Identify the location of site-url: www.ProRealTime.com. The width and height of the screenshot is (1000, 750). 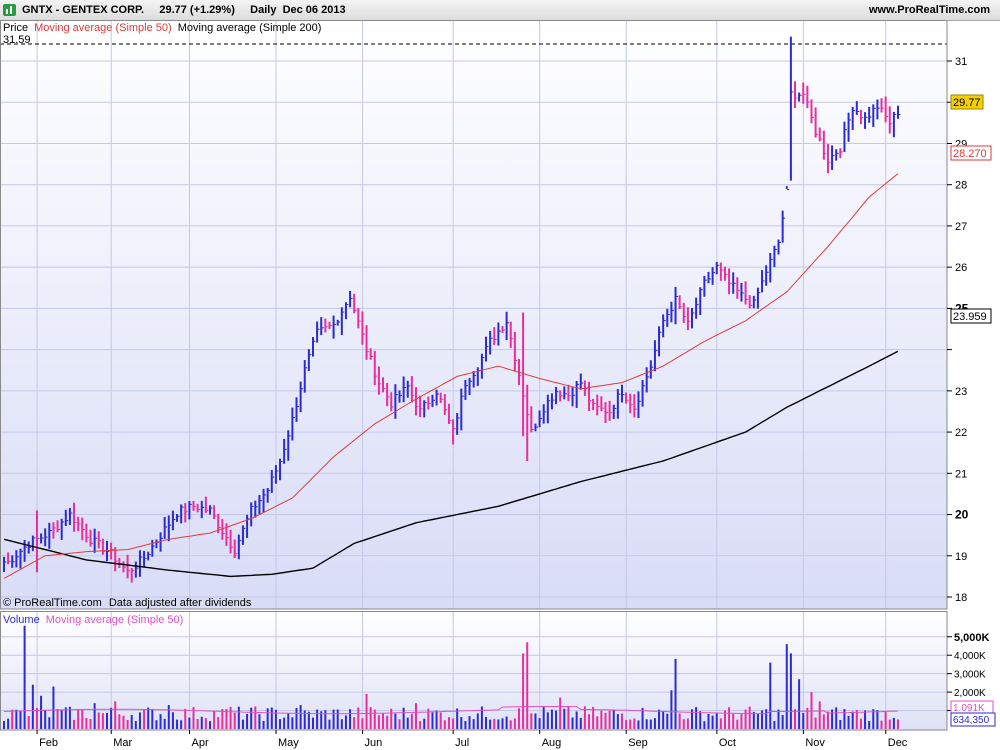
(929, 10).